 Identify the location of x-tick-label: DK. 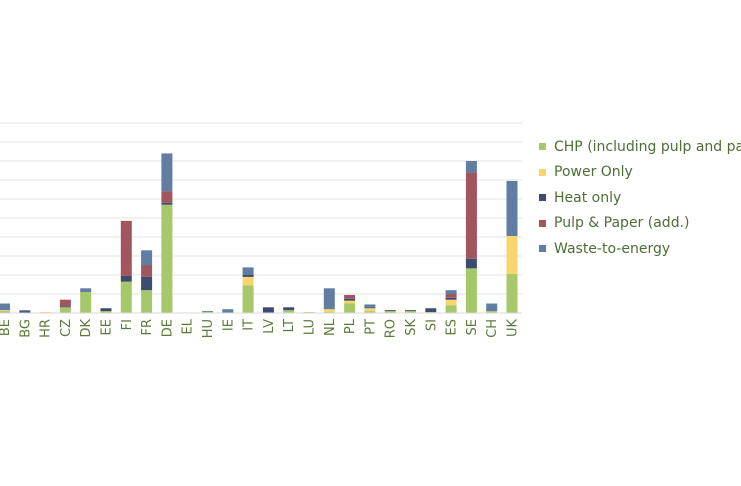
(86, 328).